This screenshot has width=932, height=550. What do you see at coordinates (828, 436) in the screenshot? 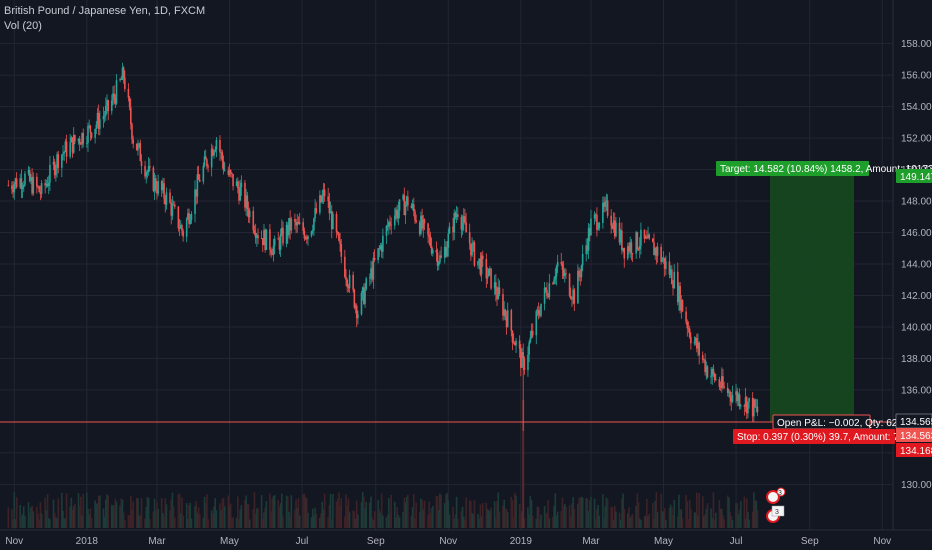
I see `stop-tag: Stop: 0.397 (0.30%) 39.7, Amount: 750.29` at bounding box center [828, 436].